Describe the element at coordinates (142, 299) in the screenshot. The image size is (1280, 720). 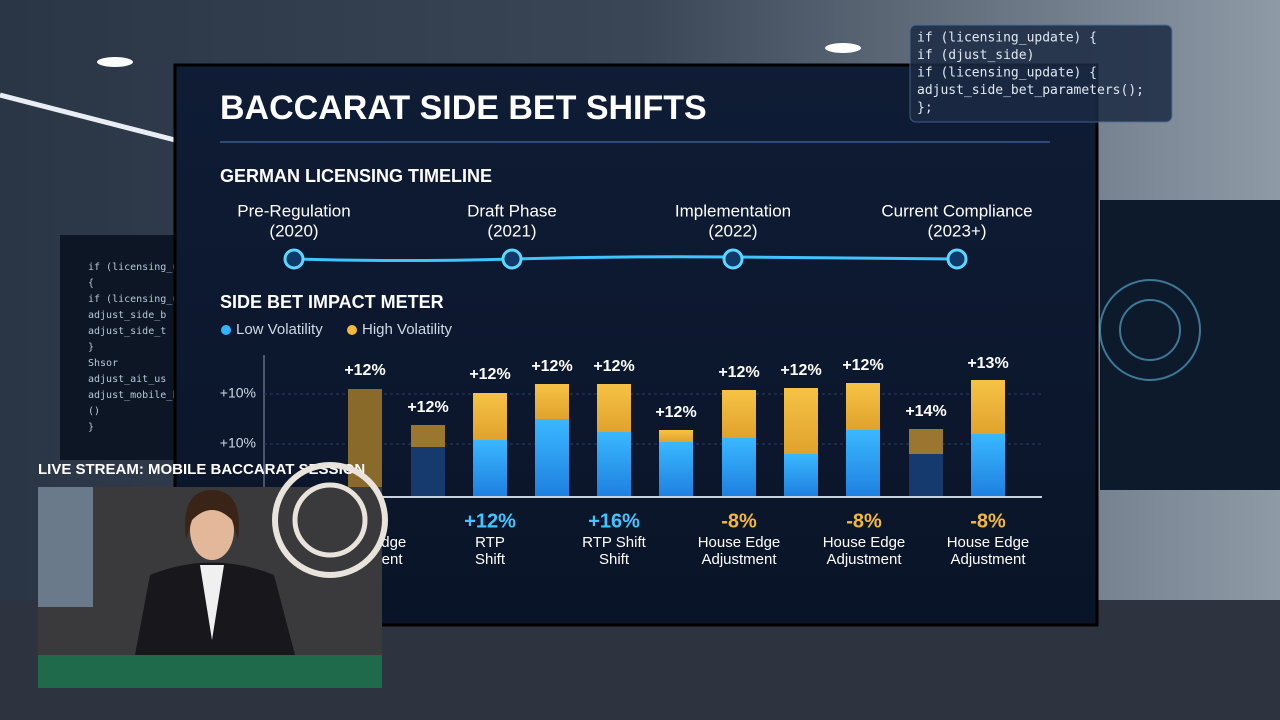
I see `code-line: if (licensing_upde` at that location.